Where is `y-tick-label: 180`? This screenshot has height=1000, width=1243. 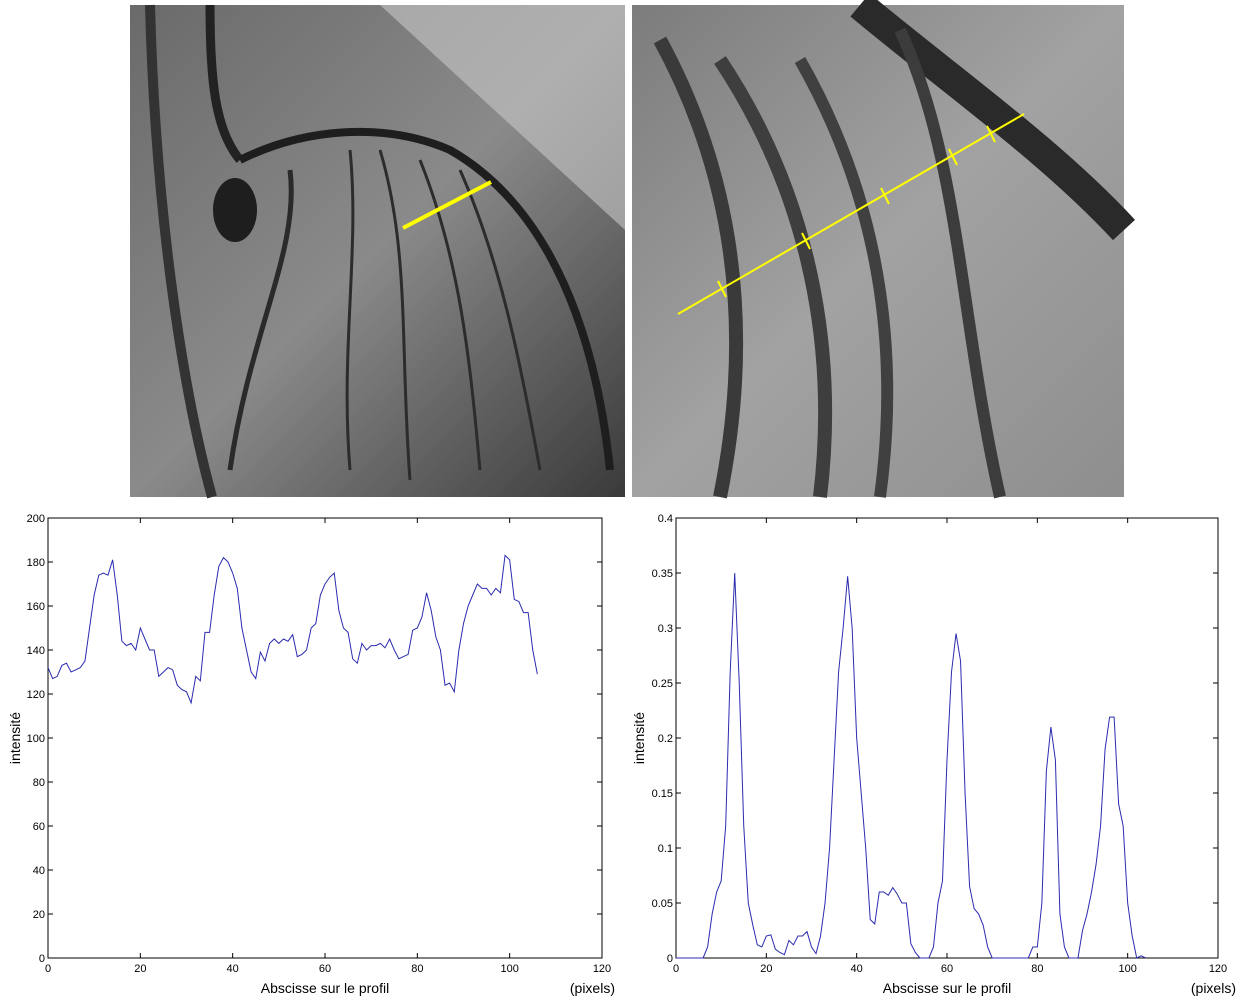
y-tick-label: 180 is located at coordinates (36, 563).